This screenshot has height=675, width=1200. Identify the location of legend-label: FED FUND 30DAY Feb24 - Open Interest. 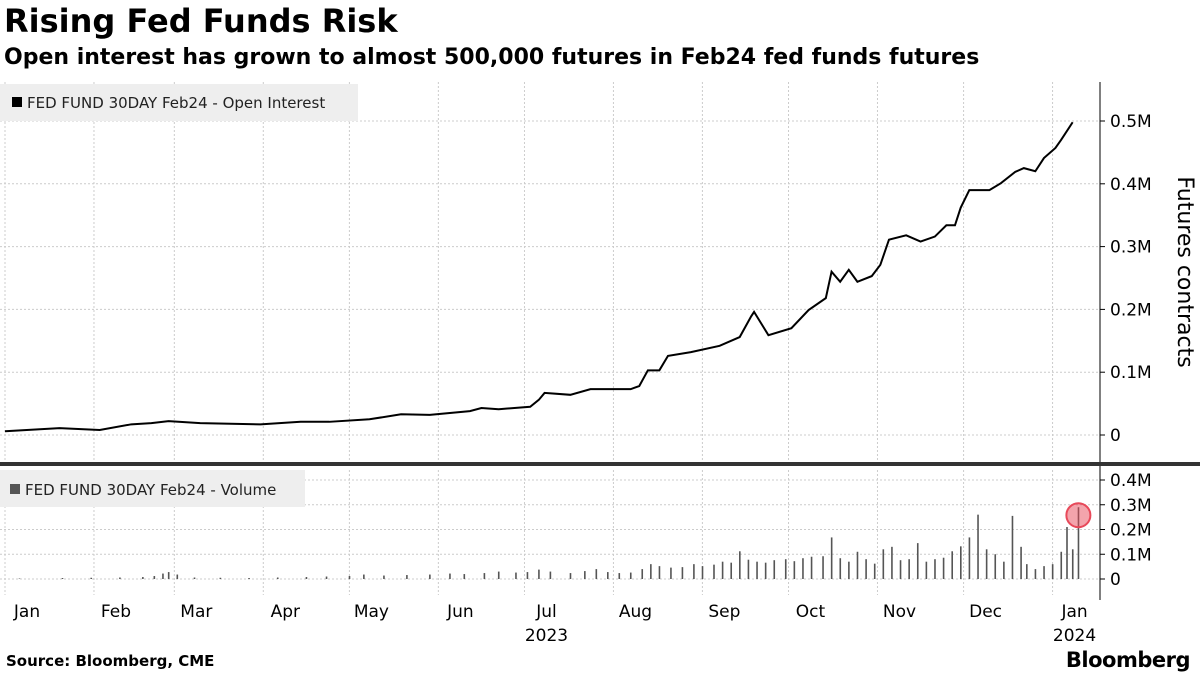
(176, 103).